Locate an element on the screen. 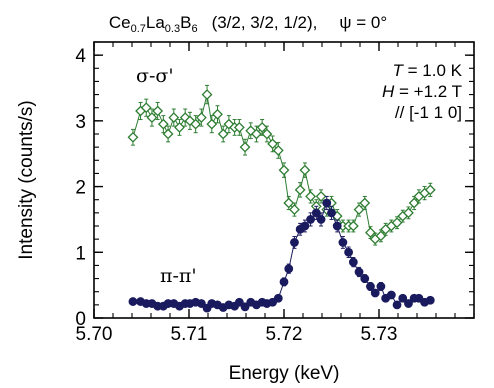  y-tick-labels: 0 1 2 3 4 is located at coordinates (80, 188).